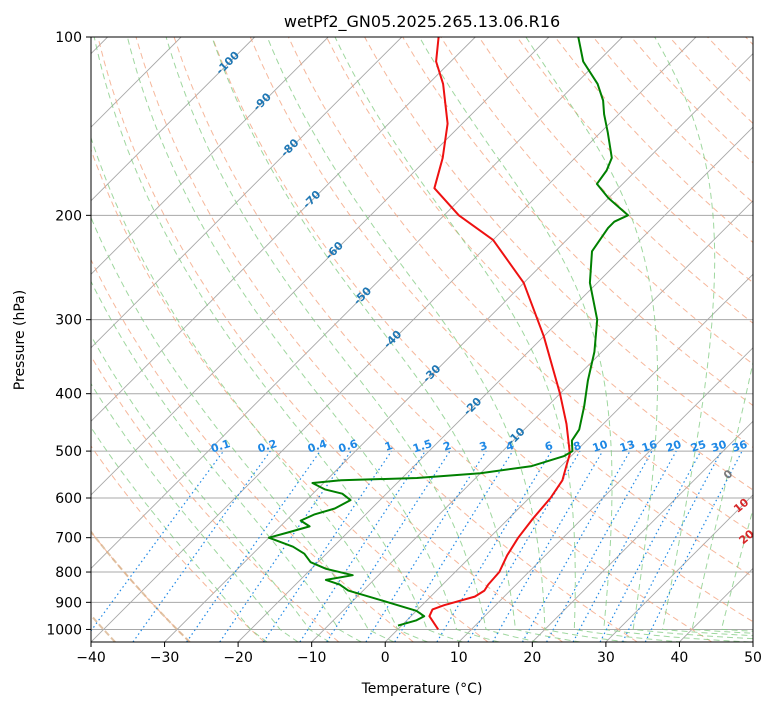 The image size is (775, 712). Describe the element at coordinates (165, 658) in the screenshot. I see `x-tick-label: −30` at that location.